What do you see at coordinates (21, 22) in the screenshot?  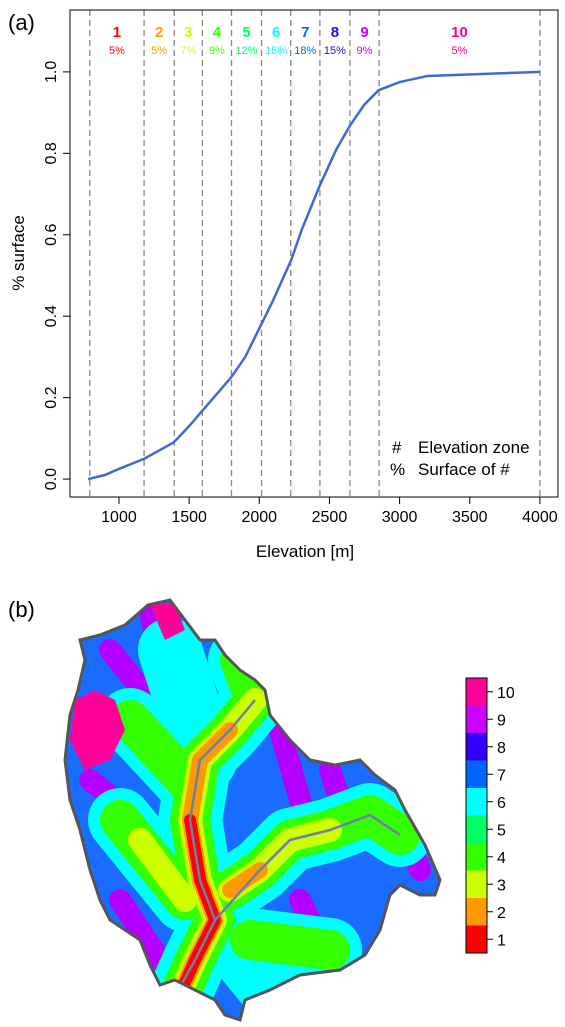 I see `panel-label: (a)` at bounding box center [21, 22].